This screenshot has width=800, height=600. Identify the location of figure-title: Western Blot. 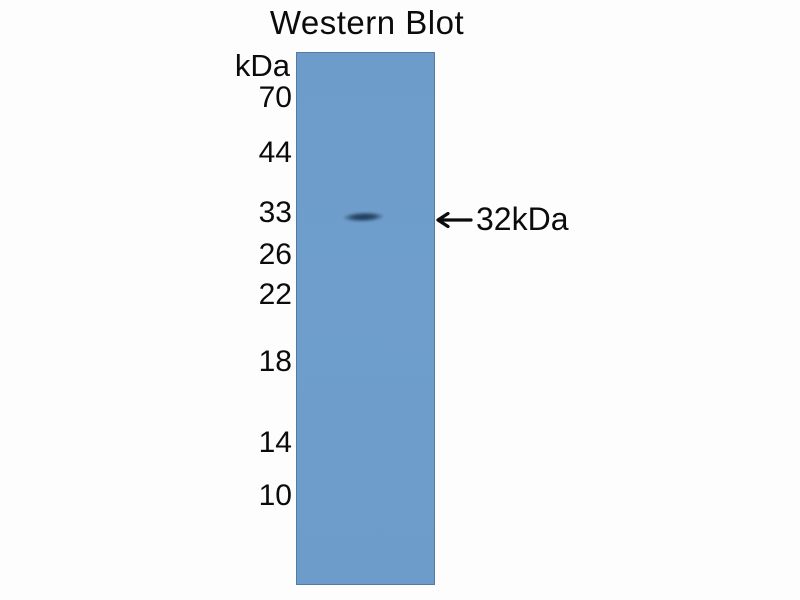
(367, 22).